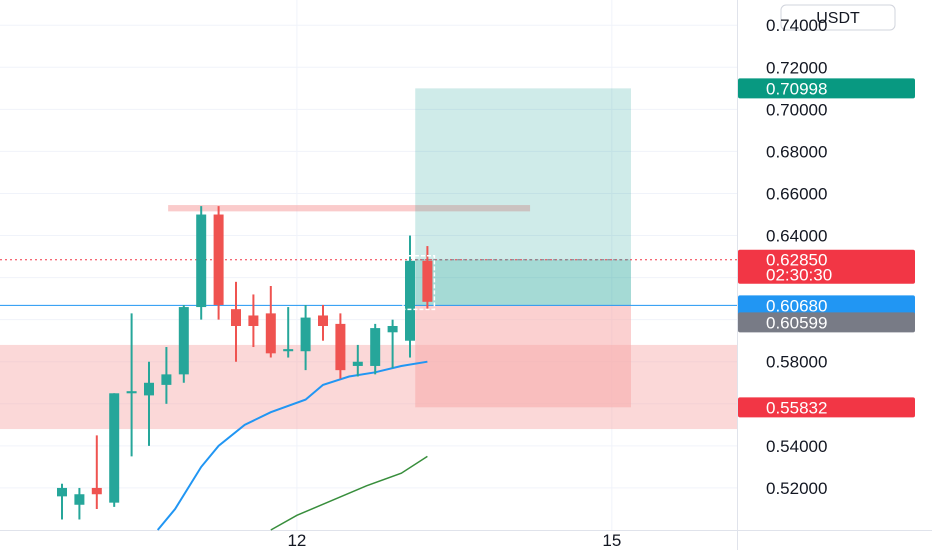 This screenshot has height=550, width=932. Describe the element at coordinates (796, 407) in the screenshot. I see `price-tag-value: 0.55832` at that location.